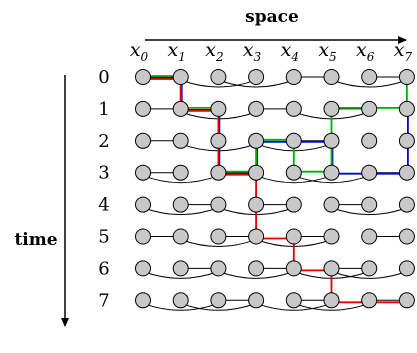 This screenshot has width=417, height=353. Describe the element at coordinates (103, 205) in the screenshot. I see `row-label: 4` at that location.